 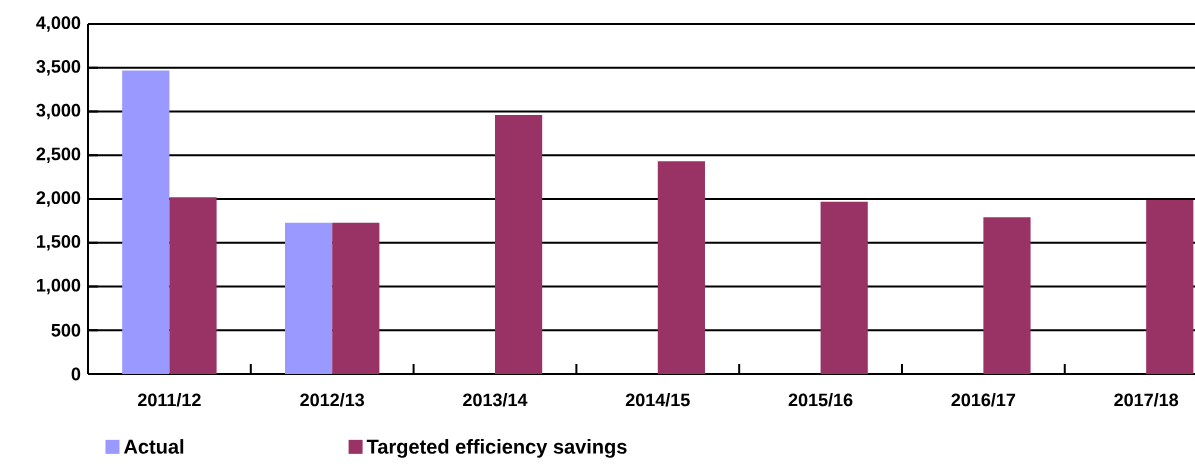 I want to click on legend-label: Actual, so click(x=153, y=446).